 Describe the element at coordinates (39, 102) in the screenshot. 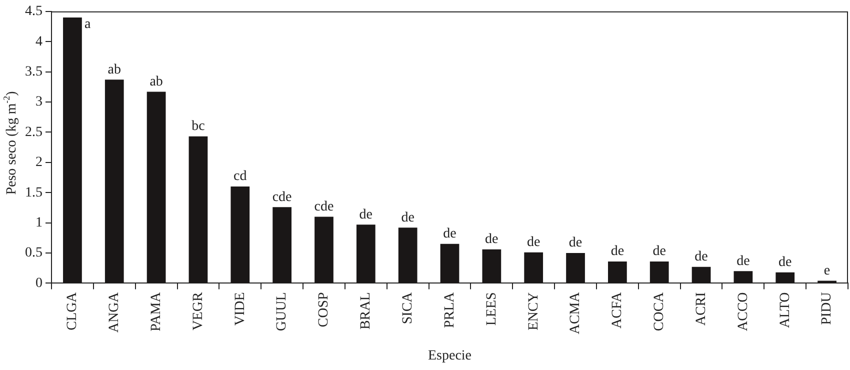

I see `y-tick-label: 3` at that location.